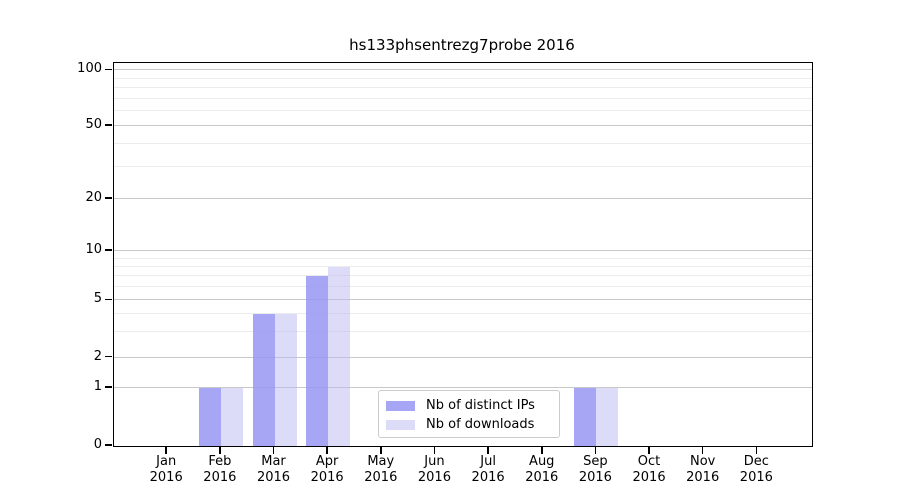  I want to click on y-tick-label: 10, so click(93, 249).